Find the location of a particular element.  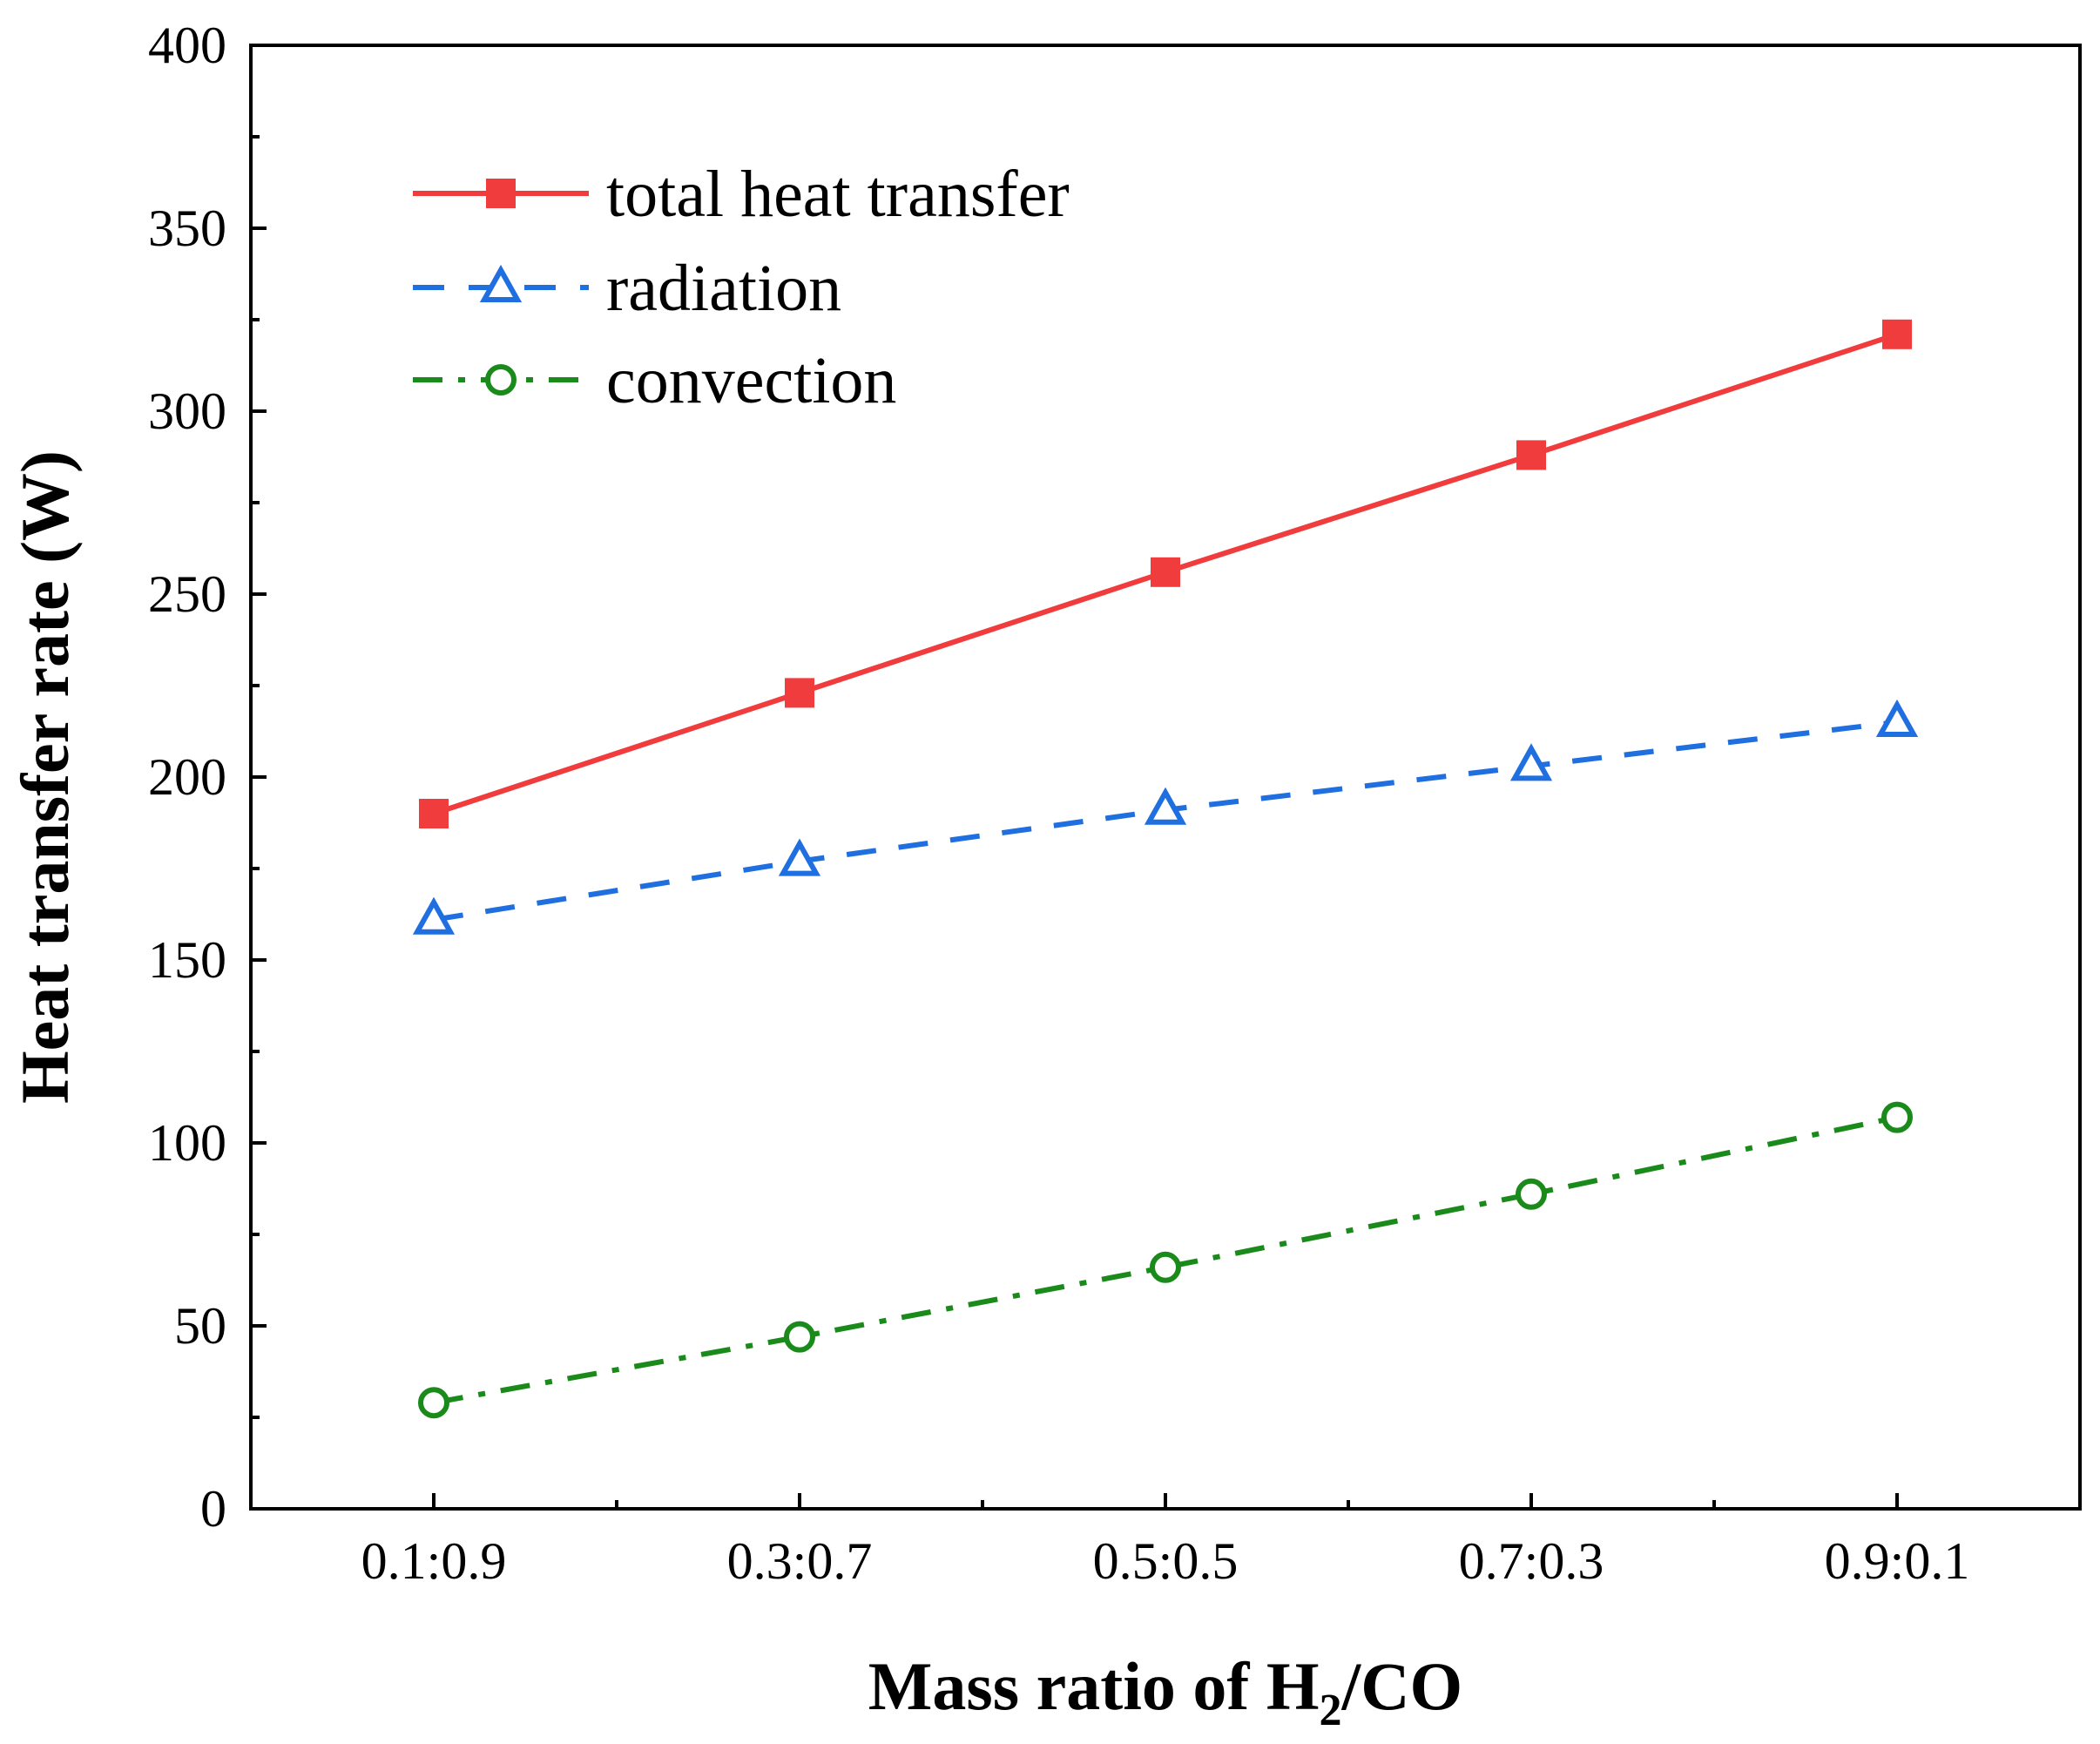

series-radiation is located at coordinates (1165, 817).